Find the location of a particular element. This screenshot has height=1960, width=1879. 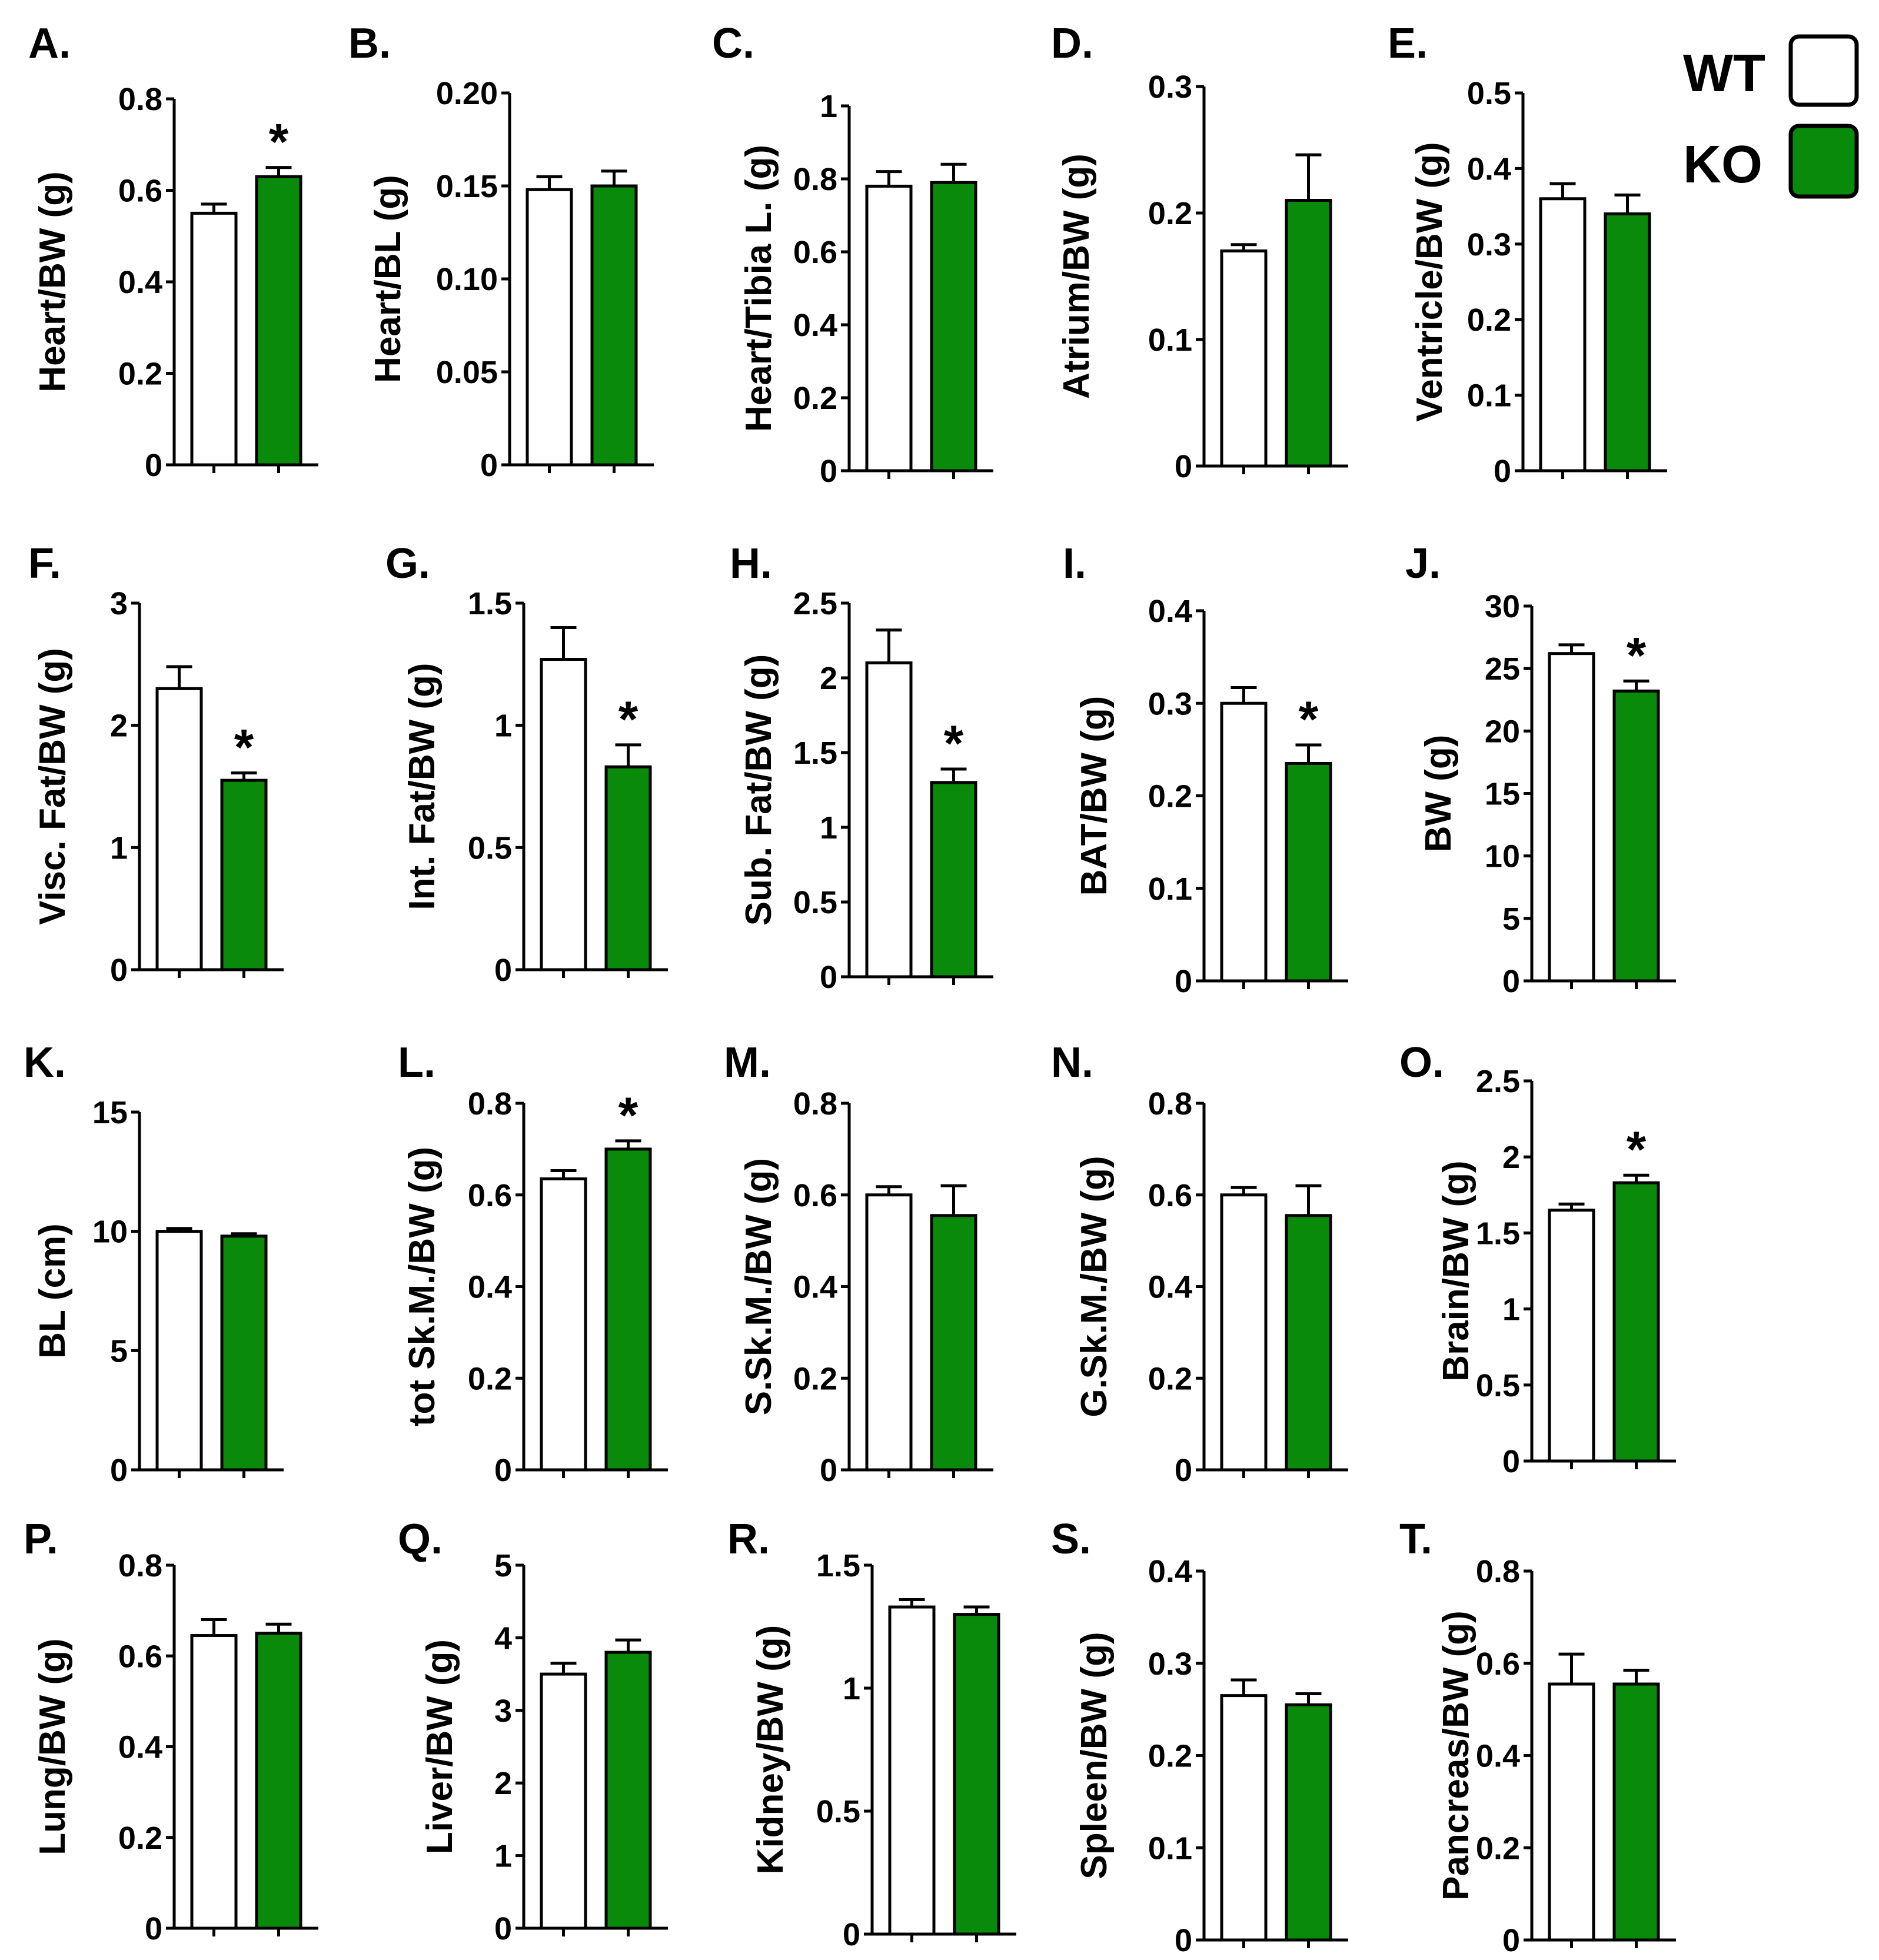

panel-a: A. Heart/BW (g) 0 0.2 0.4 0.6 0.8 * is located at coordinates (173, 251).